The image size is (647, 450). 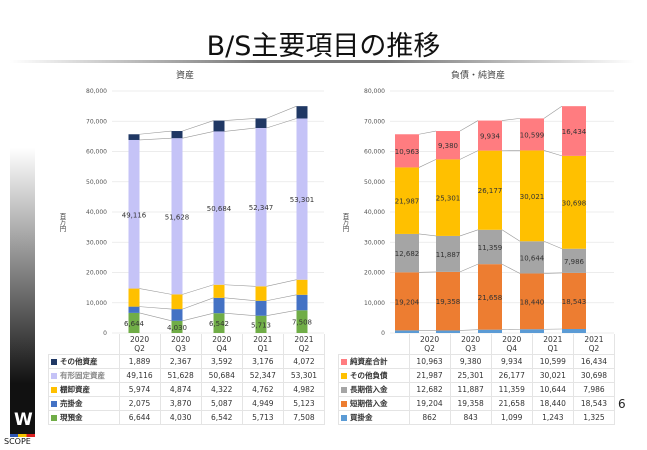 I want to click on y-tick-label: 70,000, so click(x=96, y=121).